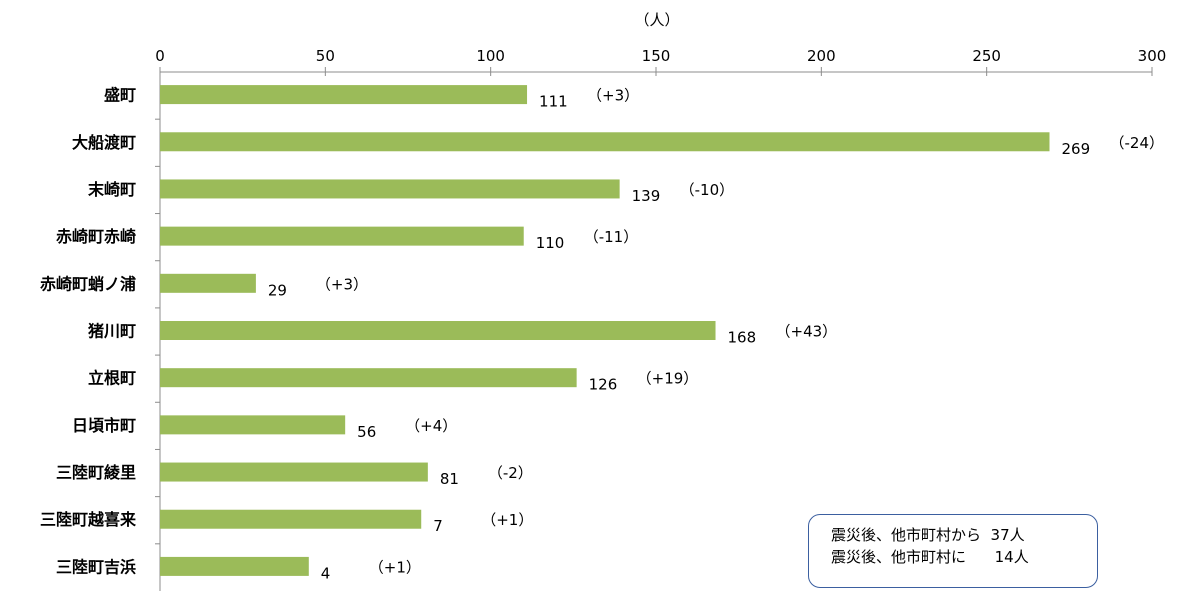 Image resolution: width=1184 pixels, height=591 pixels. I want to click on category-label: 日頃市町, so click(104, 425).